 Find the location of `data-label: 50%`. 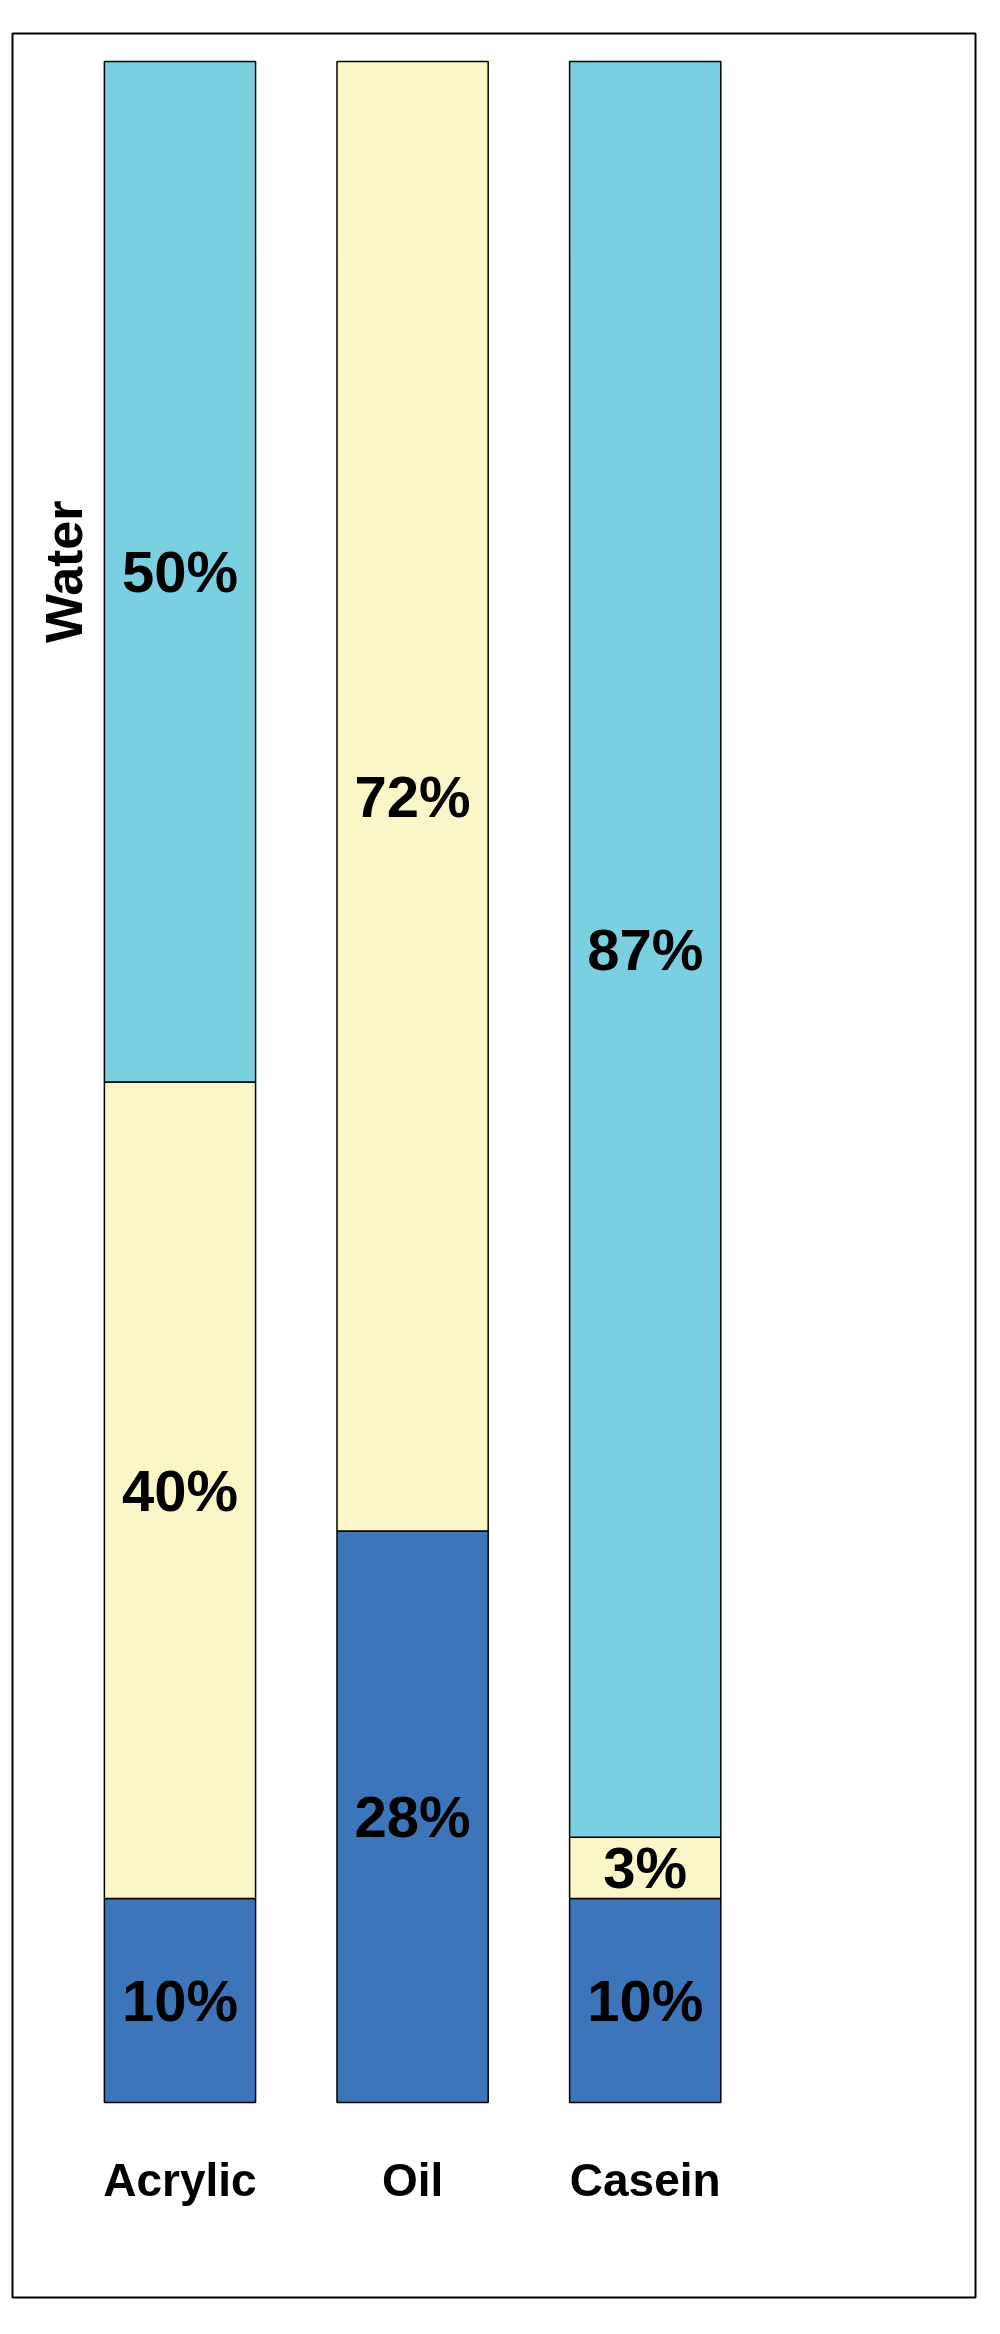

data-label: 50% is located at coordinates (180, 572).